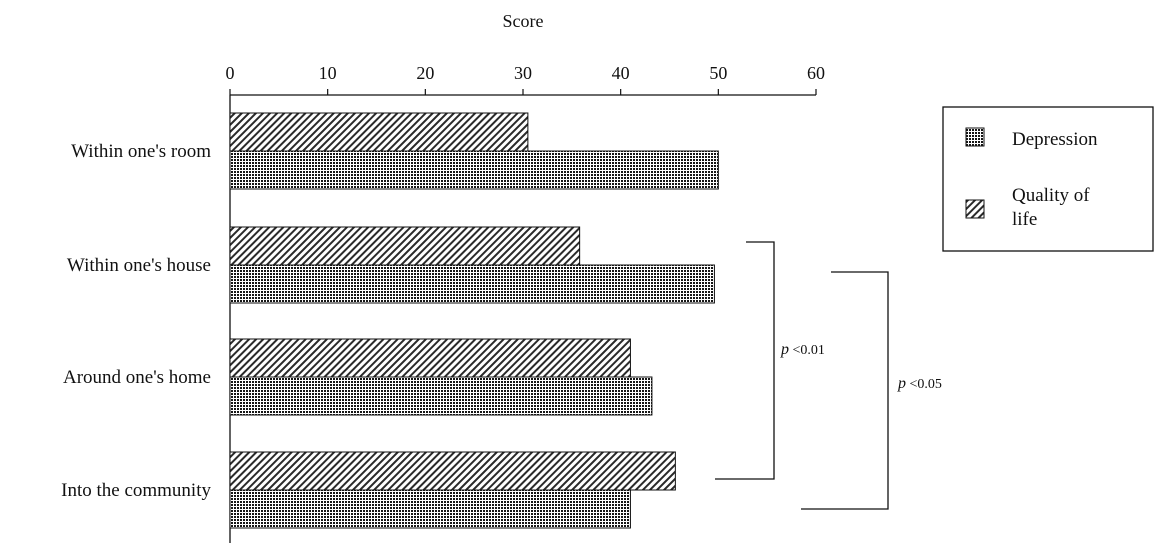 This screenshot has height=543, width=1154. Describe the element at coordinates (621, 73) in the screenshot. I see `x-tick-label: 40` at that location.